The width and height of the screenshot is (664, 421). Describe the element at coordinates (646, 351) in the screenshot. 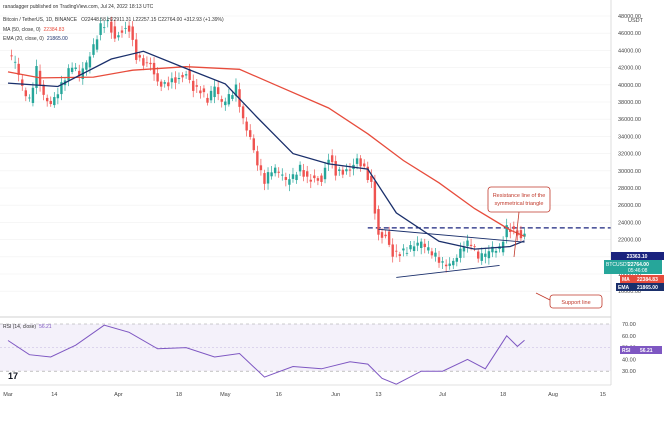

I see `rsi-tag-value: 56.21` at that location.